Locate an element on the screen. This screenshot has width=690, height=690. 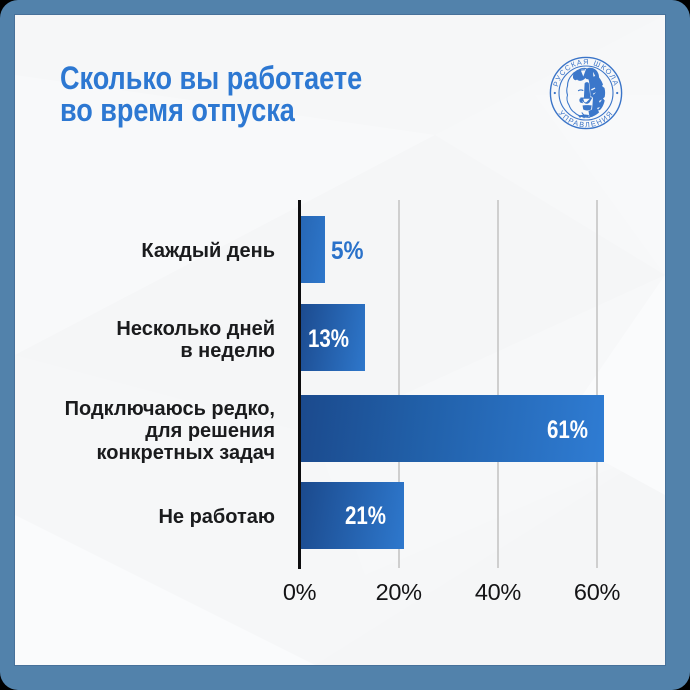
svg-text: УПРАВЛЕНИЯ is located at coordinates (586, 119).